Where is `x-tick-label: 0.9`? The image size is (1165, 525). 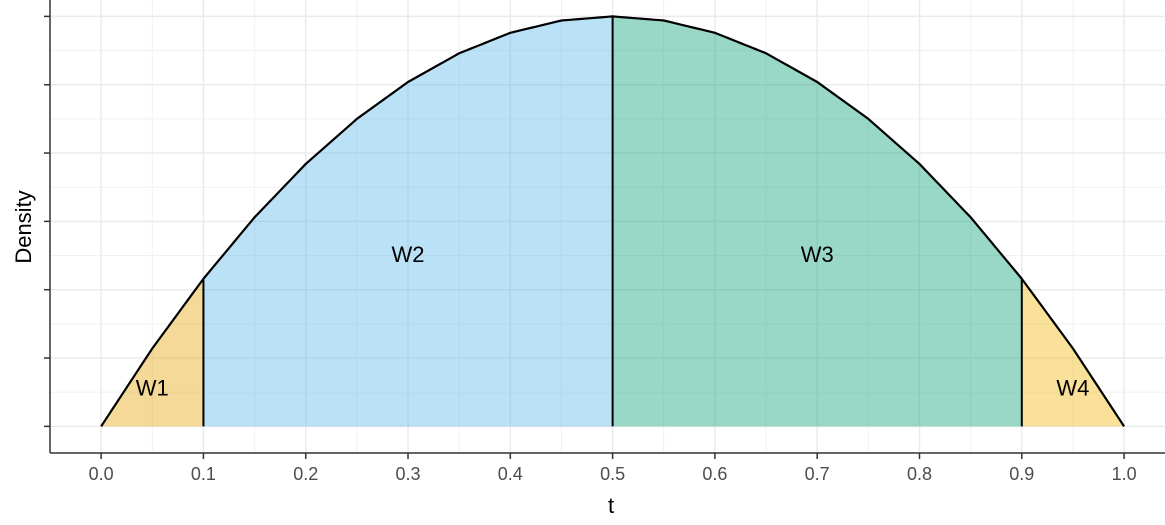
x-tick-label: 0.9 is located at coordinates (1021, 474).